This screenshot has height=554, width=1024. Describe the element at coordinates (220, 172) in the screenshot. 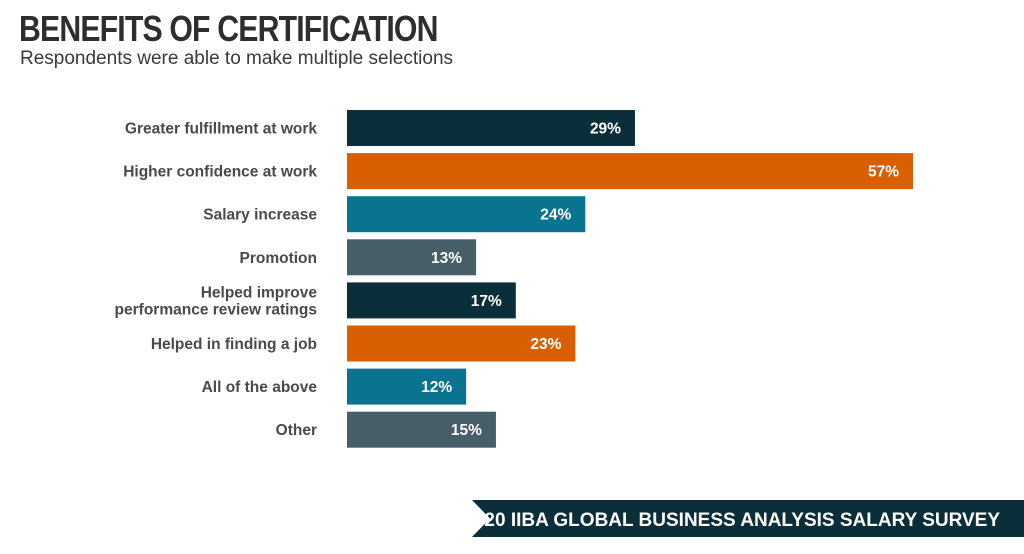

I see `category-label: Higher confidence at work` at that location.